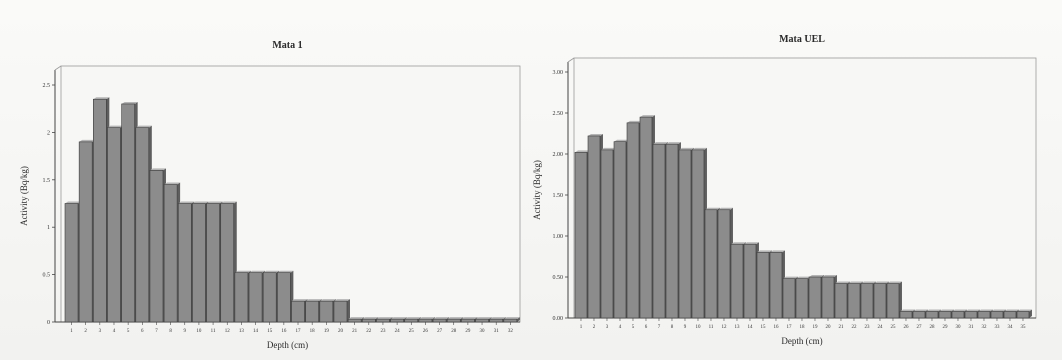  I want to click on chart-1-y-tick-label: 0.5, so click(47, 276).